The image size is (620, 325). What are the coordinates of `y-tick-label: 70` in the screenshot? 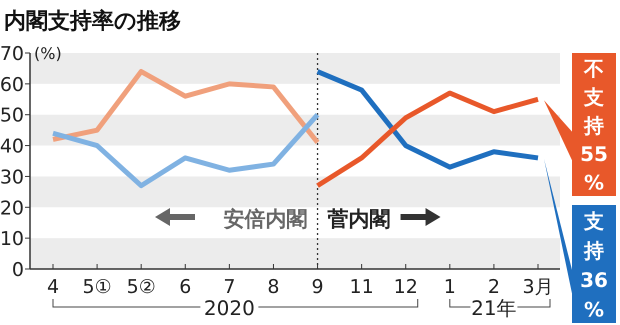 It's located at (12, 54).